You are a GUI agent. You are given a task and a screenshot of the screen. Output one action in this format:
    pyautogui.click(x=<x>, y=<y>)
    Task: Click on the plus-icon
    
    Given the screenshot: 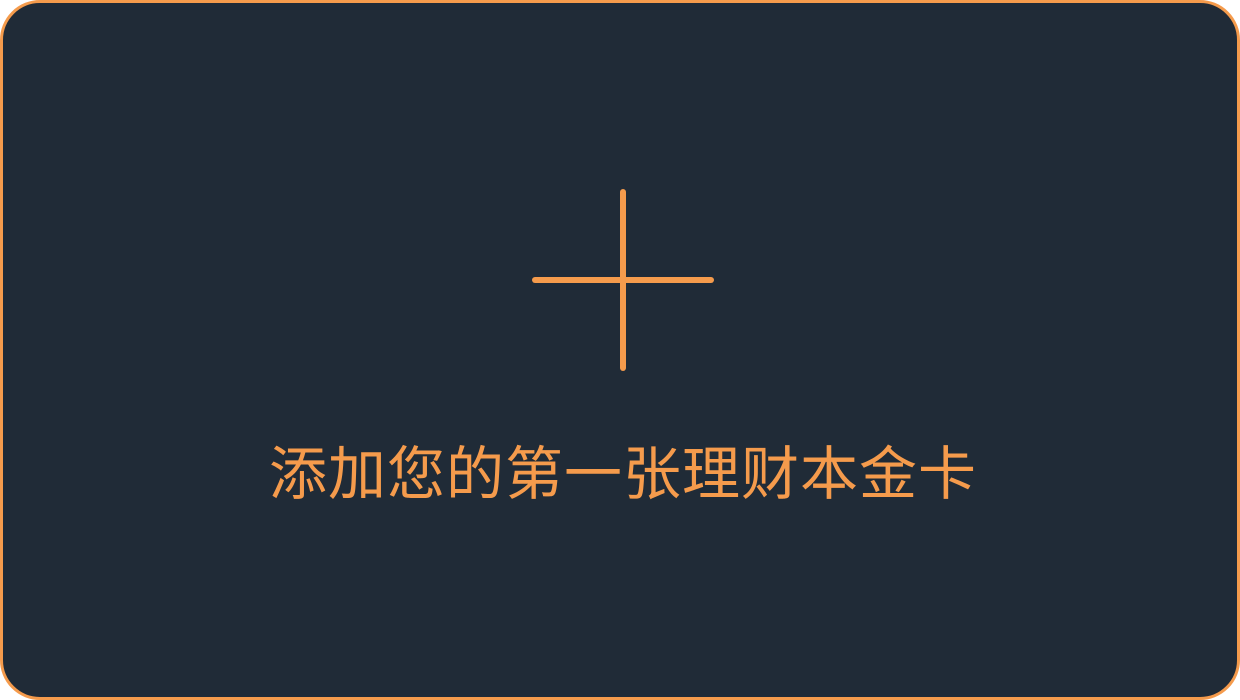 What is the action you would take?
    pyautogui.click(x=623, y=280)
    